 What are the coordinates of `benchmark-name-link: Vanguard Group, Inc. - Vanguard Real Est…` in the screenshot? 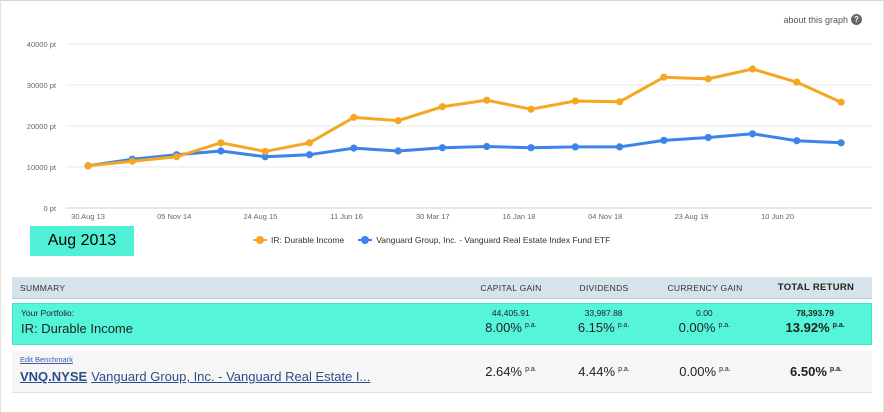 It's located at (231, 376).